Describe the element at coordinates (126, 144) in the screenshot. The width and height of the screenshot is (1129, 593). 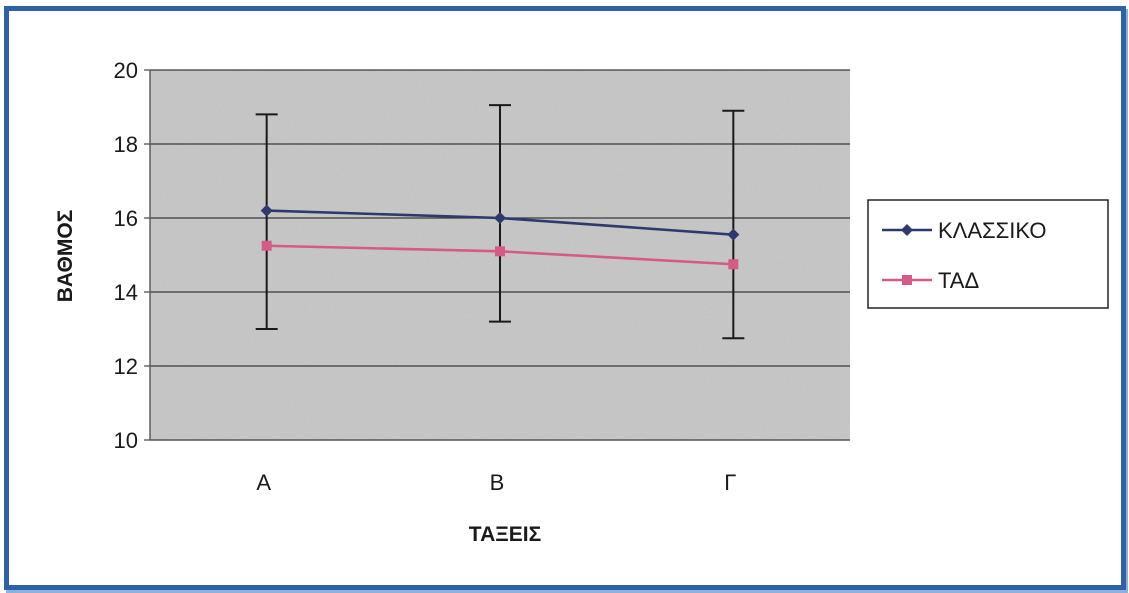
I see `y-tick-label: 18` at that location.